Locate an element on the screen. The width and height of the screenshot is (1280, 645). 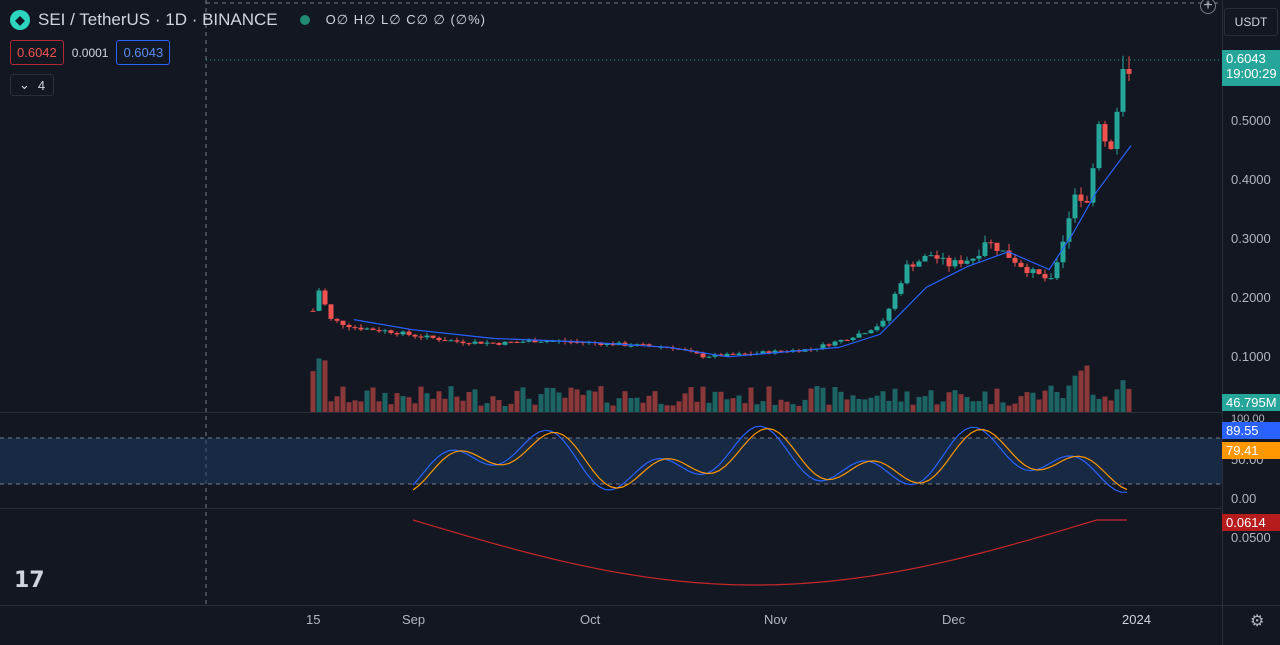
price-axis is located at coordinates (1251, 302).